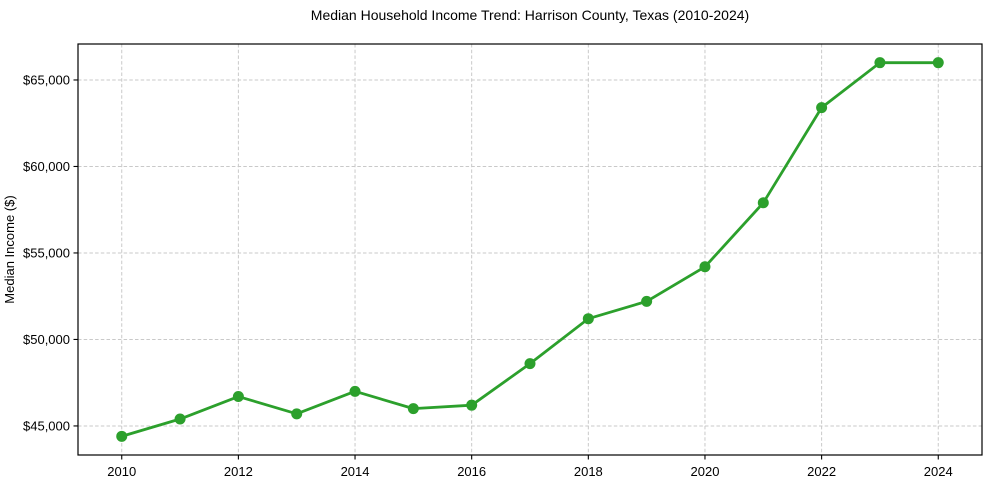 Image resolution: width=989 pixels, height=490 pixels. Describe the element at coordinates (46, 339) in the screenshot. I see `y-tick-label: $50,000` at that location.